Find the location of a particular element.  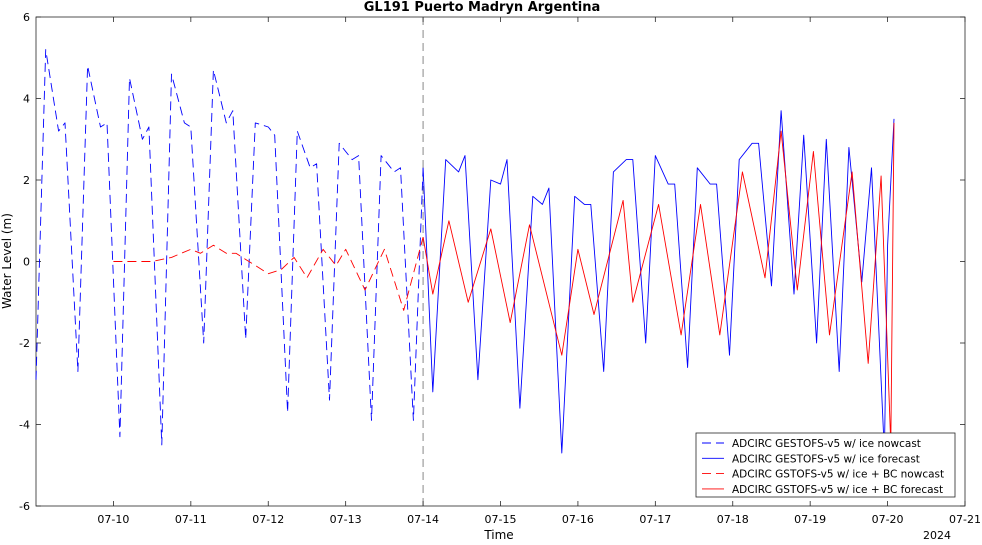

y-tick-label: 2 is located at coordinates (26, 180).